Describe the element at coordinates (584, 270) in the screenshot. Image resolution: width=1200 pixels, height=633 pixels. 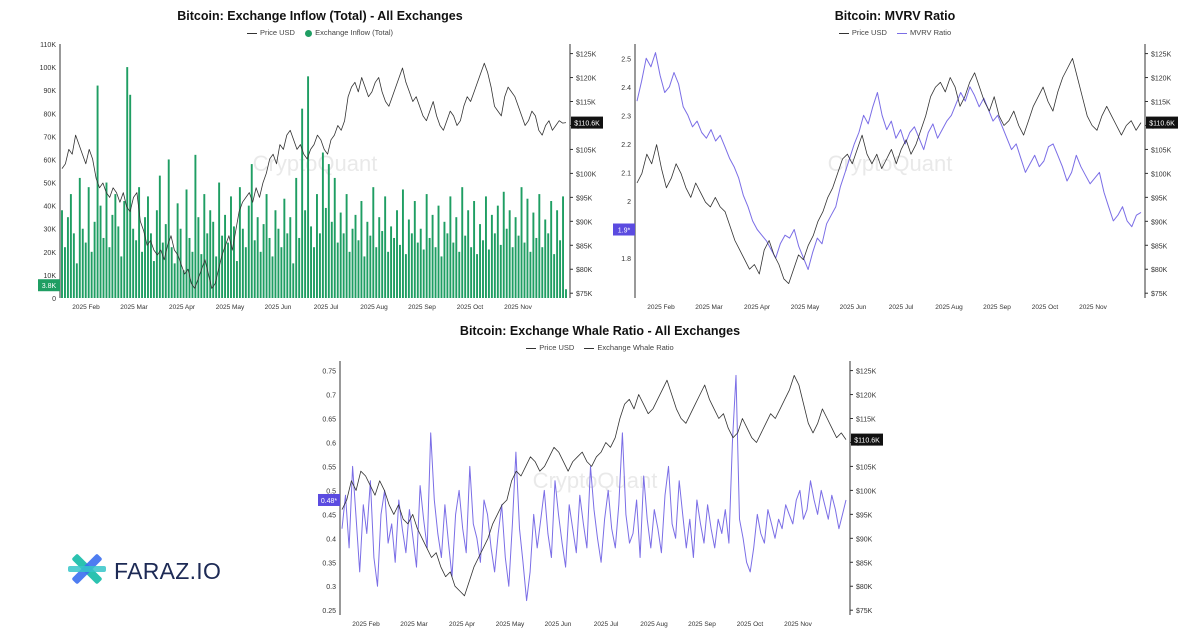
I see `right-tick-label: $80K` at that location.